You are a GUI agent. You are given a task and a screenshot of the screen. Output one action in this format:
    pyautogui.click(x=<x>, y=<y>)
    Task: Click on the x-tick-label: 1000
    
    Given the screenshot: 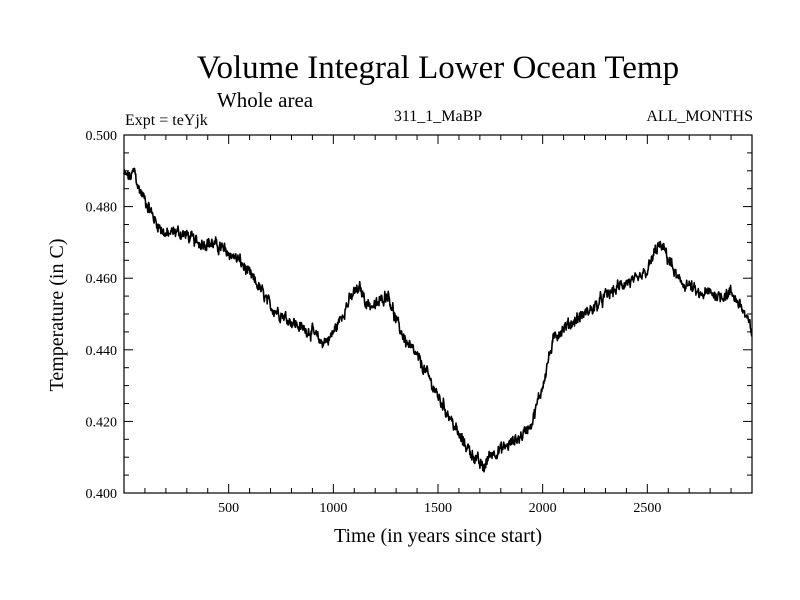 What is the action you would take?
    pyautogui.click(x=333, y=508)
    